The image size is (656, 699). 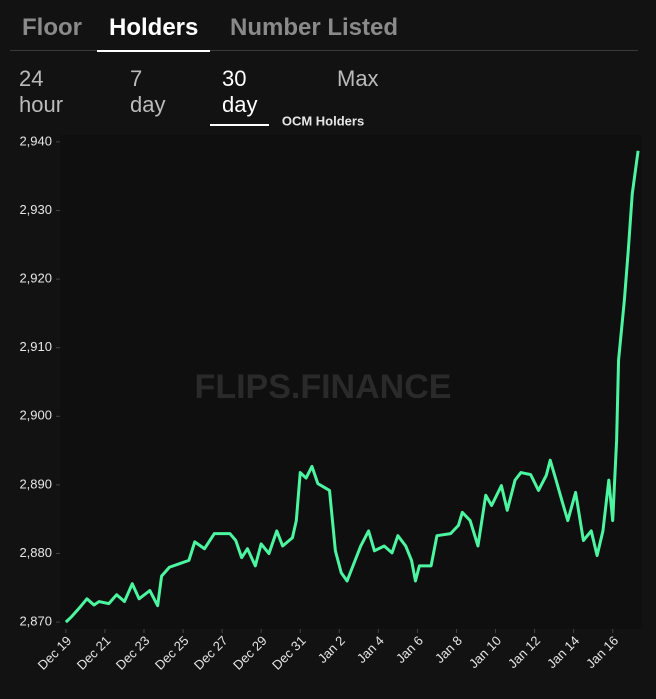 What do you see at coordinates (55, 653) in the screenshot?
I see `x-tick-label: Dec 19` at bounding box center [55, 653].